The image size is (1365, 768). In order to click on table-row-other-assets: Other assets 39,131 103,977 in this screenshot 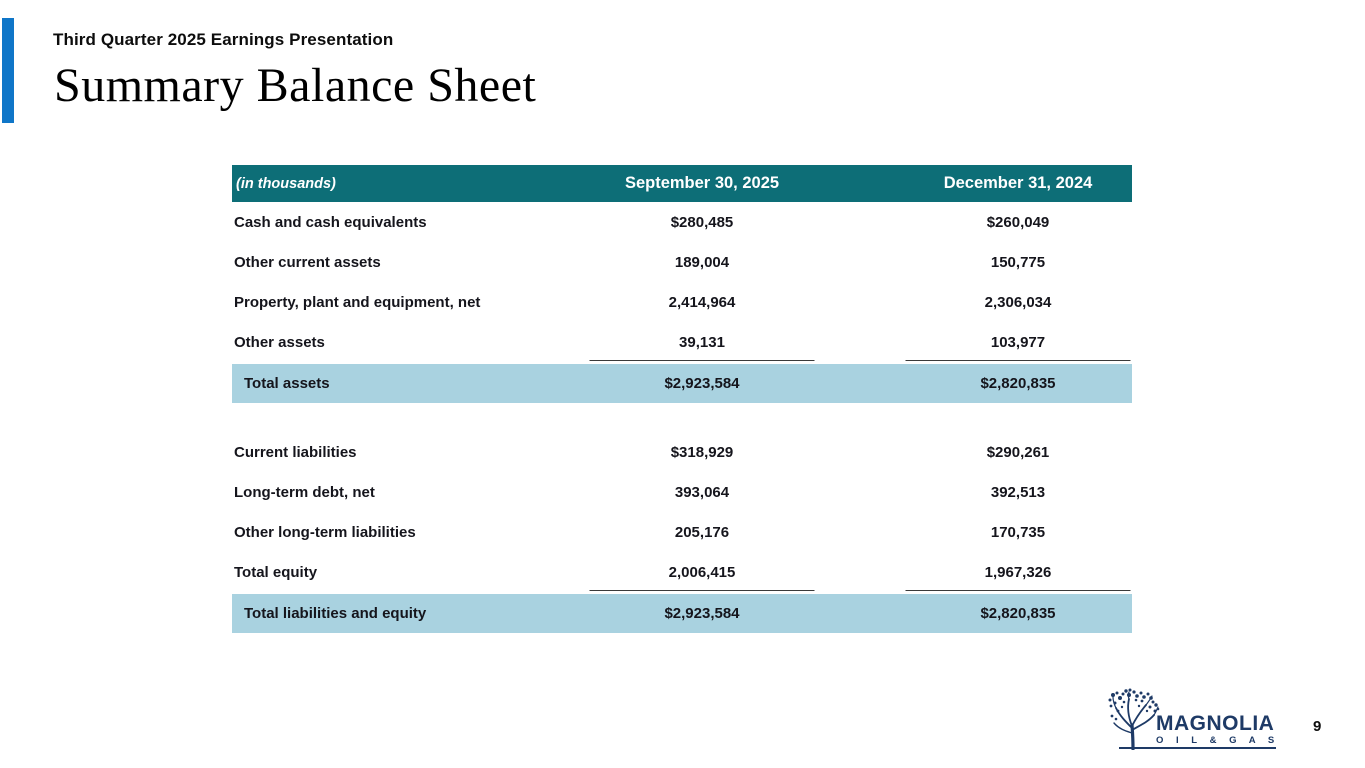, I will do `click(682, 342)`.